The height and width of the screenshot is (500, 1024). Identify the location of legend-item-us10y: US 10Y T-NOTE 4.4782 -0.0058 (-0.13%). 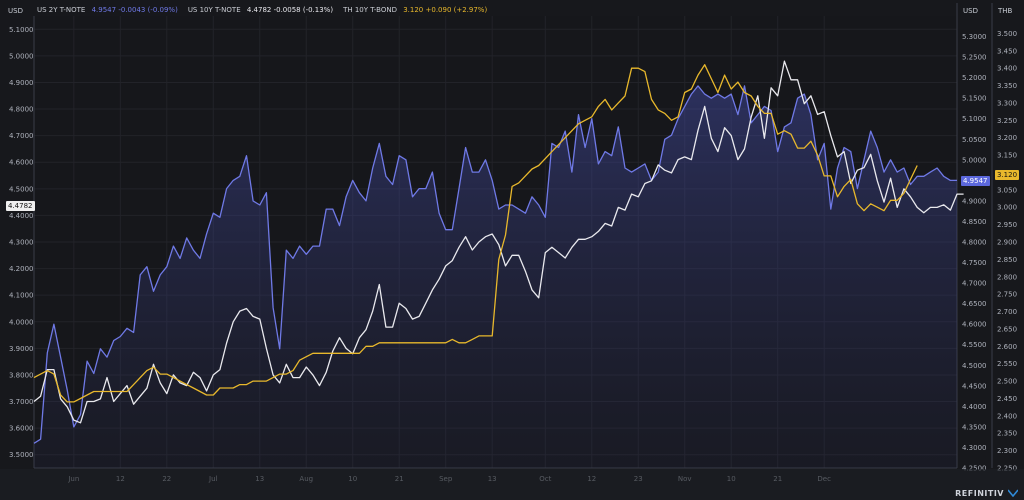
(260, 10).